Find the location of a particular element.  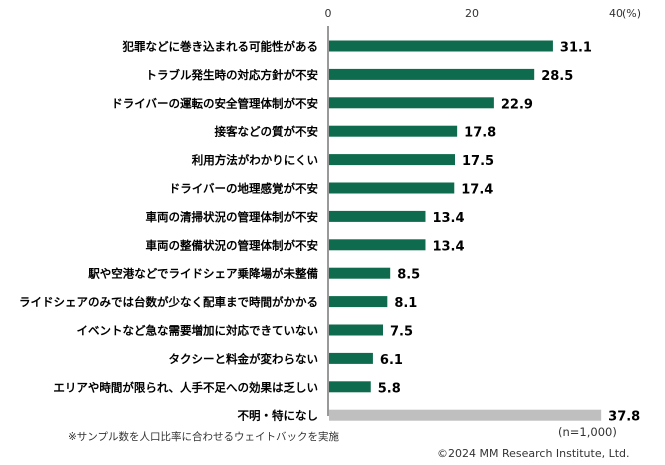

x-unit-label: (%) is located at coordinates (631, 13).